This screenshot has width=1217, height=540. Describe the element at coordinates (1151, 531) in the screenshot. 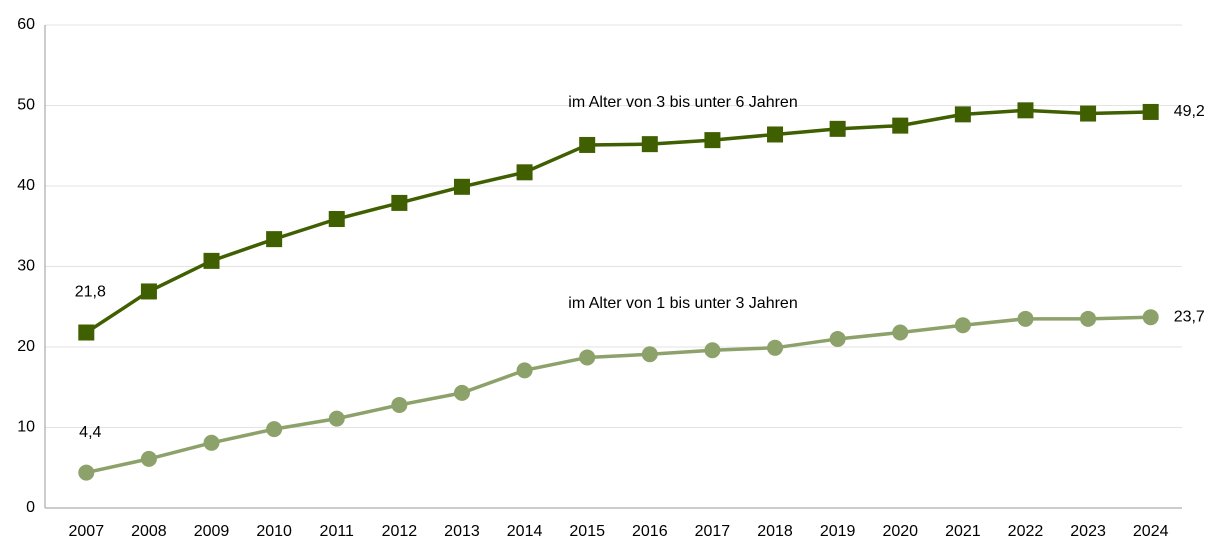

I see `x-tick-label: 2024` at that location.